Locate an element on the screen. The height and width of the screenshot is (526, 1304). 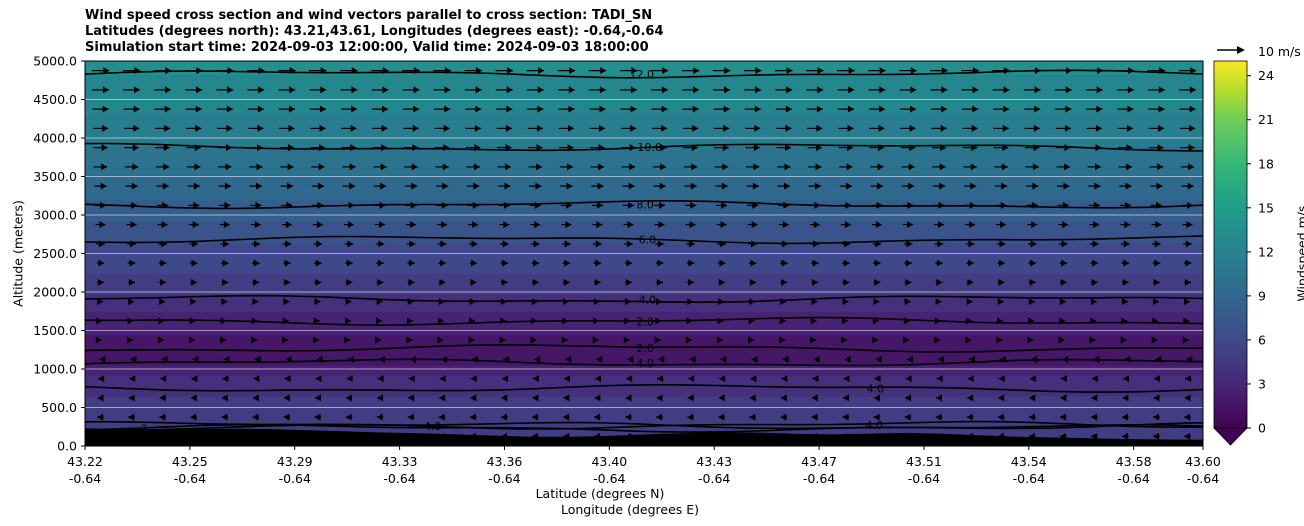
x-tick-label-lat: 43.47 is located at coordinates (819, 461).